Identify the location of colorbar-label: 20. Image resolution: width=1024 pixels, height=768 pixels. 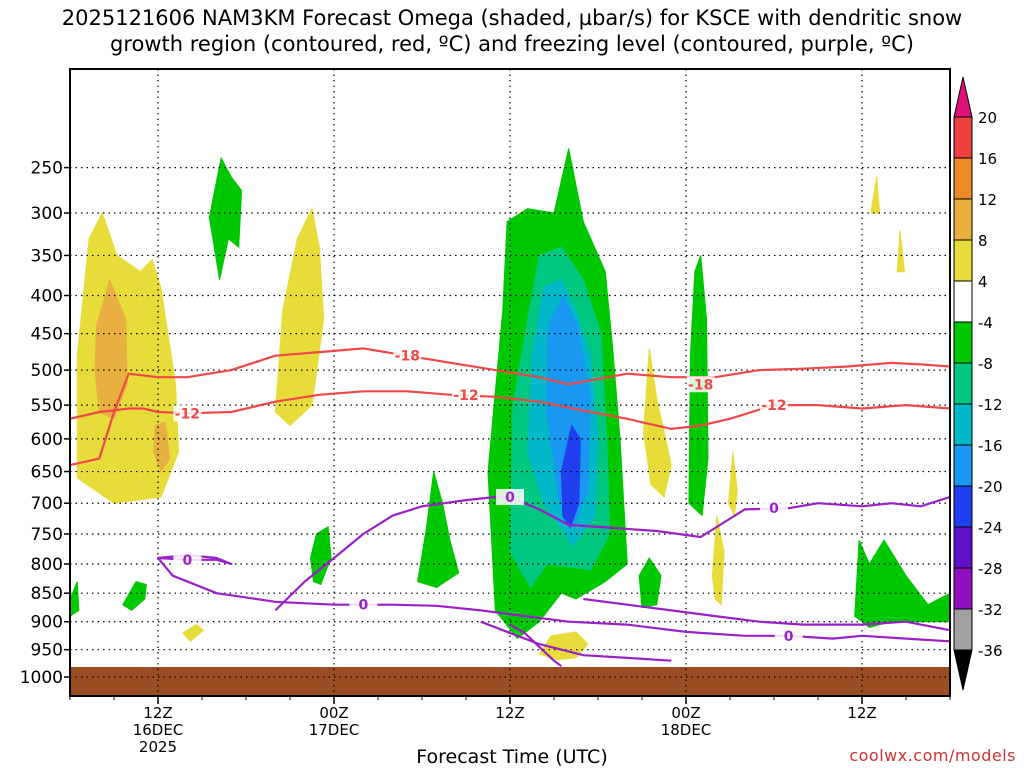
(987, 118).